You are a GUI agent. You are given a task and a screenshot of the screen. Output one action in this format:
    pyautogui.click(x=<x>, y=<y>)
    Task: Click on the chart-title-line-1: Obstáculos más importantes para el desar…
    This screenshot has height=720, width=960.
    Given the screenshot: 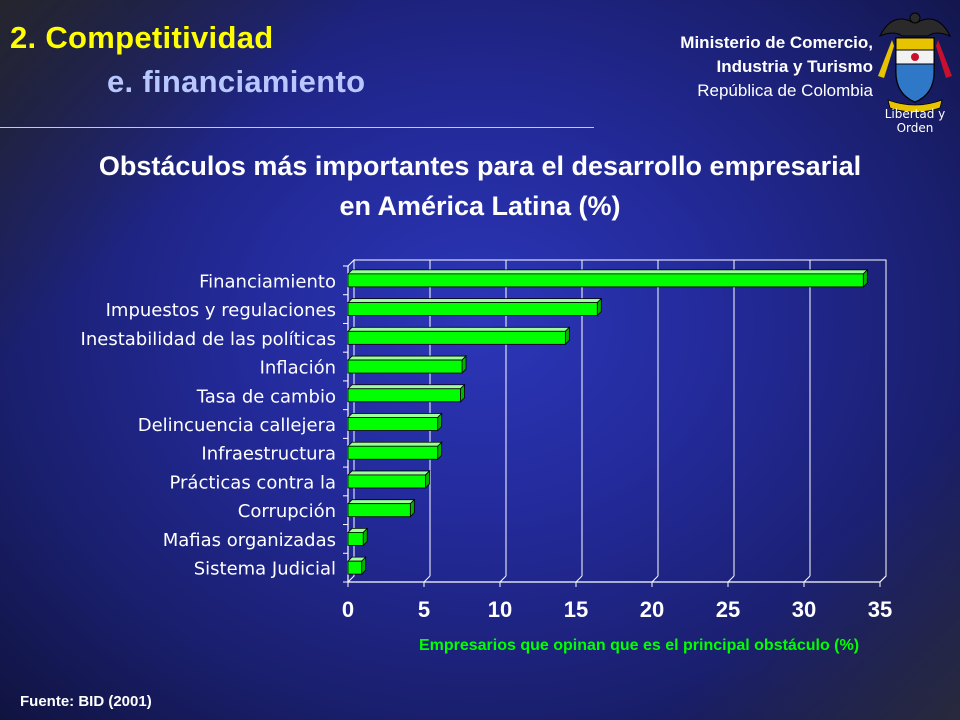 What is the action you would take?
    pyautogui.click(x=480, y=166)
    